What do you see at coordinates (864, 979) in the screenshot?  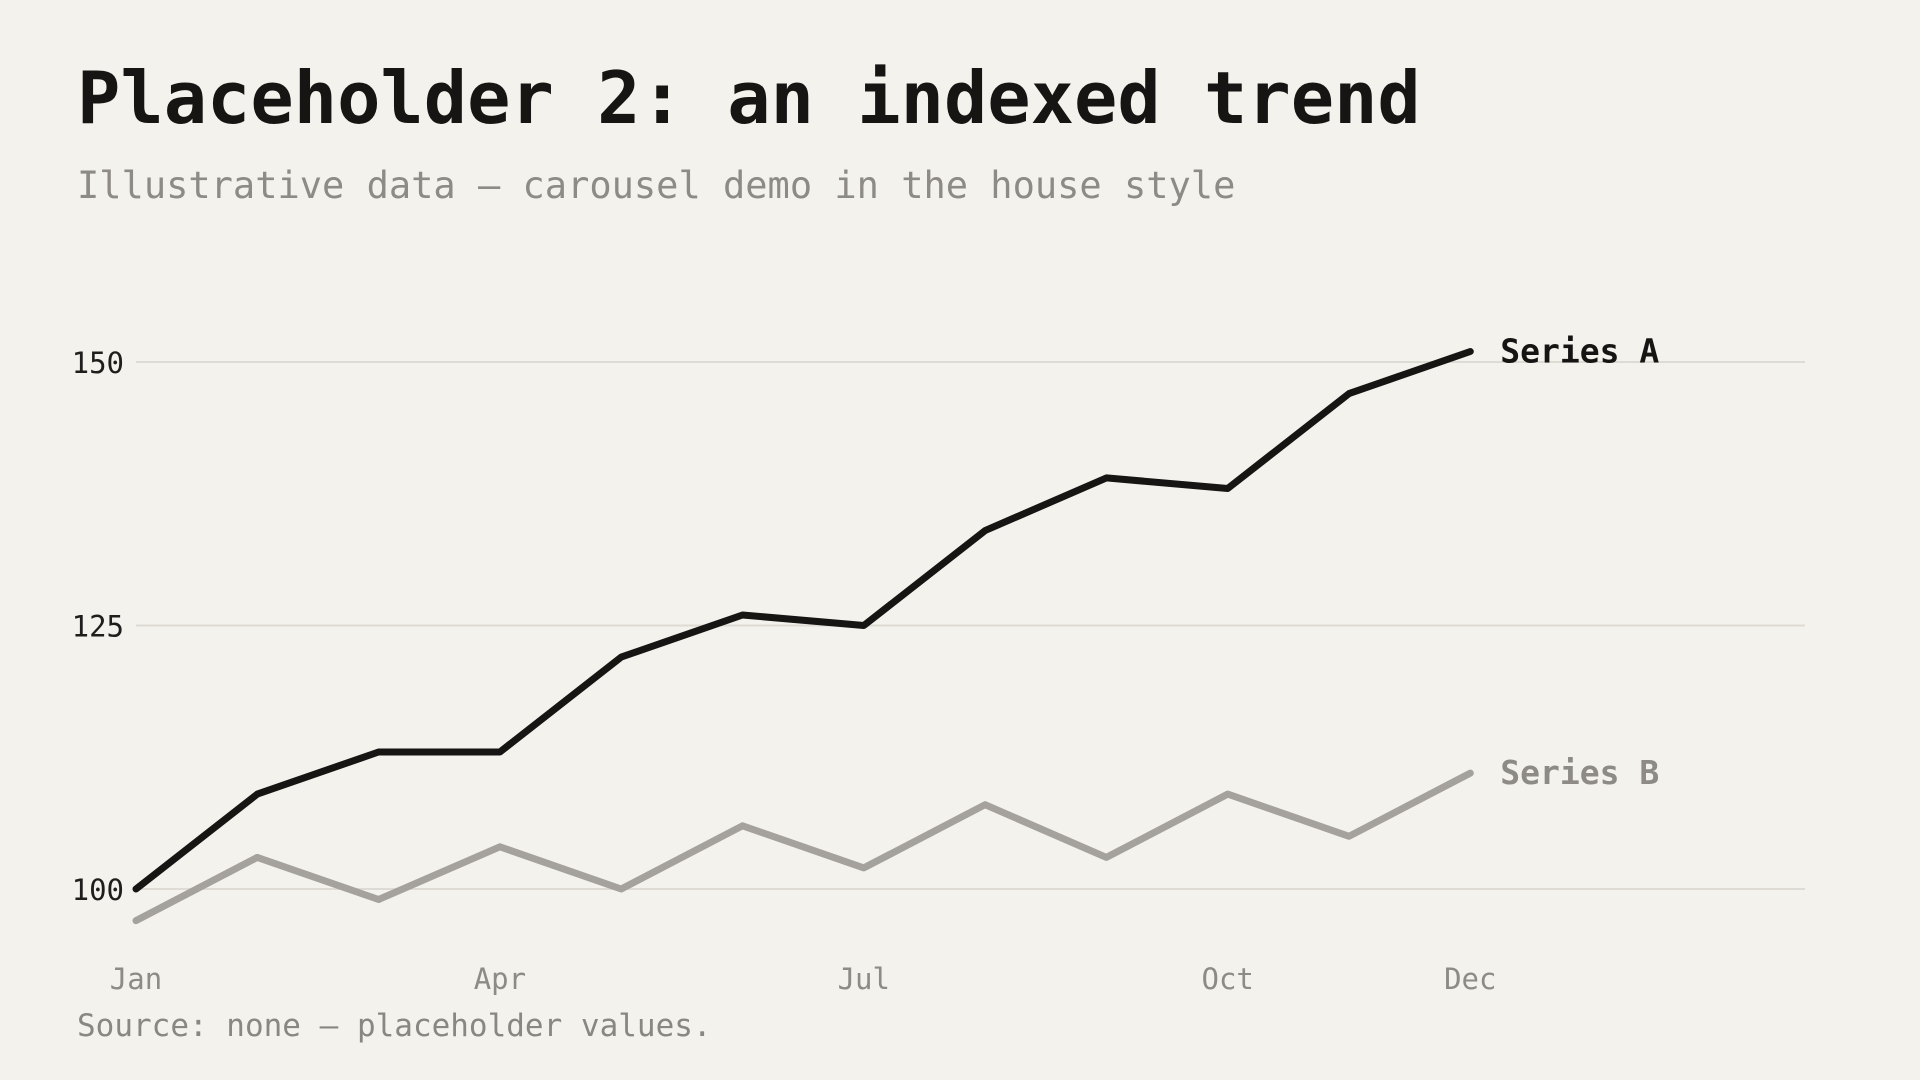 I see `x-tick-label-jul: Jul` at bounding box center [864, 979].